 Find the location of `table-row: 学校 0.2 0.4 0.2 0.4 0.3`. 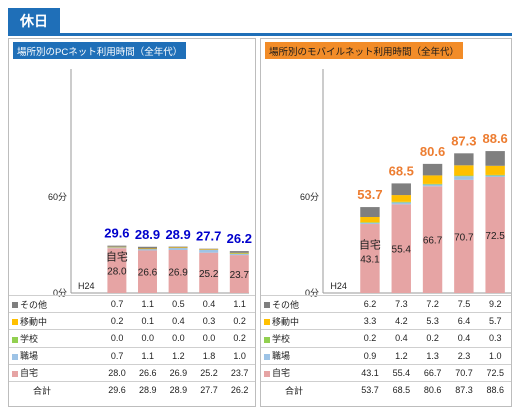

table-row: 学校 0.2 0.4 0.2 0.4 0.3 is located at coordinates (386, 338).